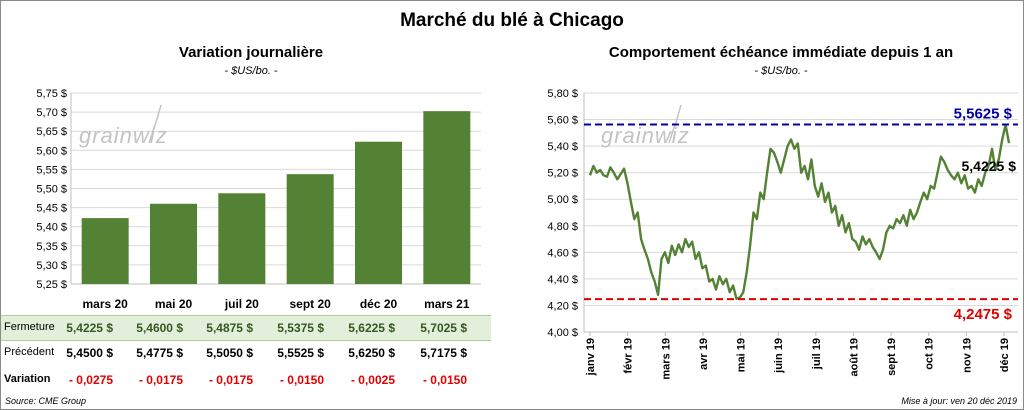  I want to click on last-price-label: 5,4225 $, so click(989, 166).